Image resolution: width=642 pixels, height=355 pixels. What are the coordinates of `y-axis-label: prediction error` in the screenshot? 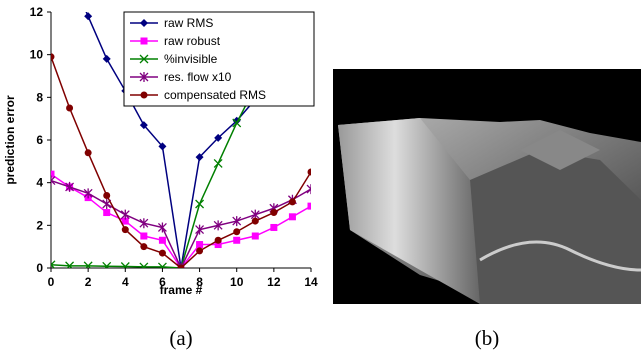 It's located at (10, 140).